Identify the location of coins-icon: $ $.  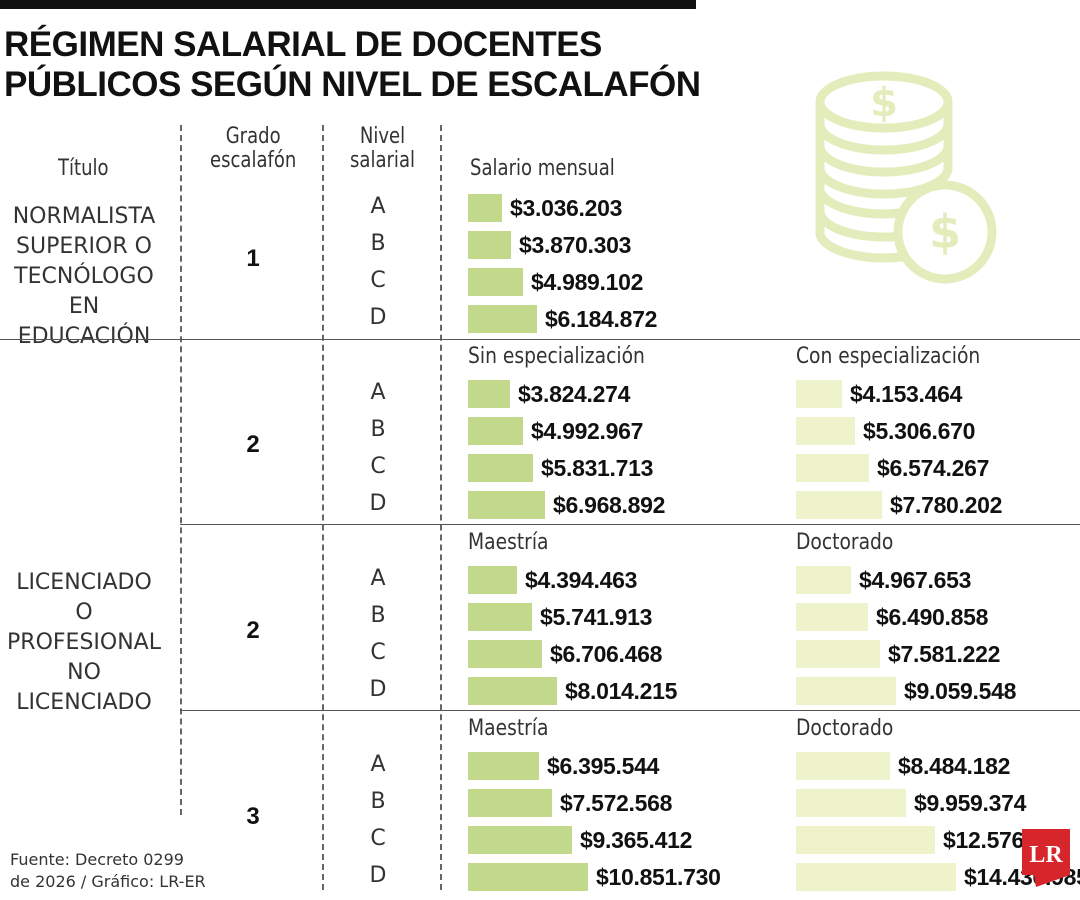
(906, 177).